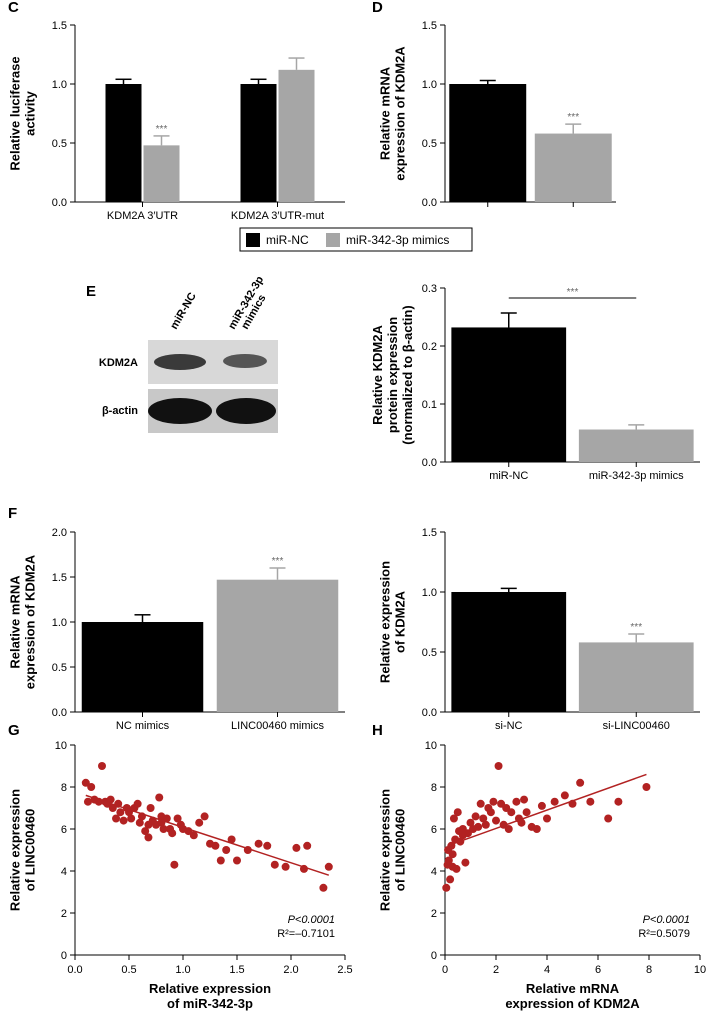 Image resolution: width=712 pixels, height=1016 pixels. I want to click on y-axis-label: protein expression, so click(392, 375).